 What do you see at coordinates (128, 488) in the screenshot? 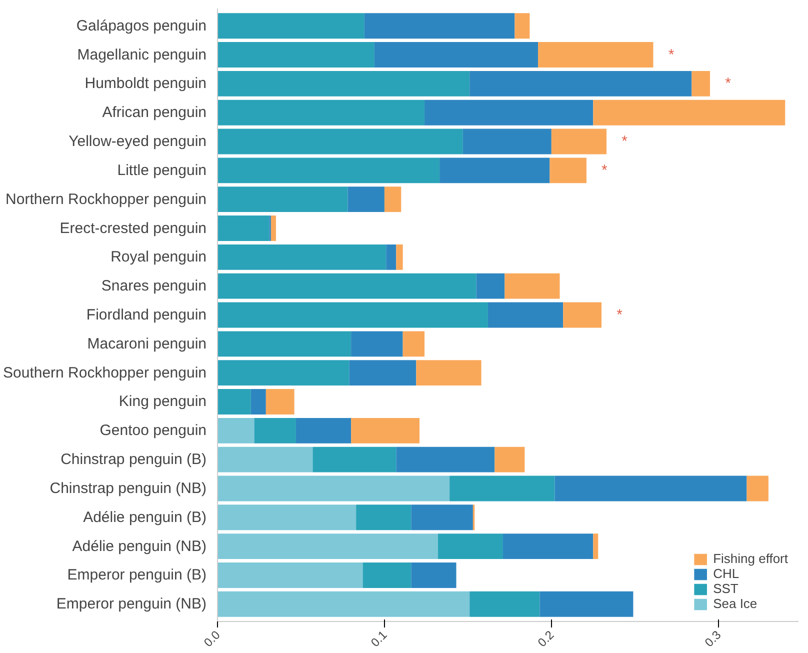
I see `y-tick-label: Chinstrap penguin (NB)` at bounding box center [128, 488].